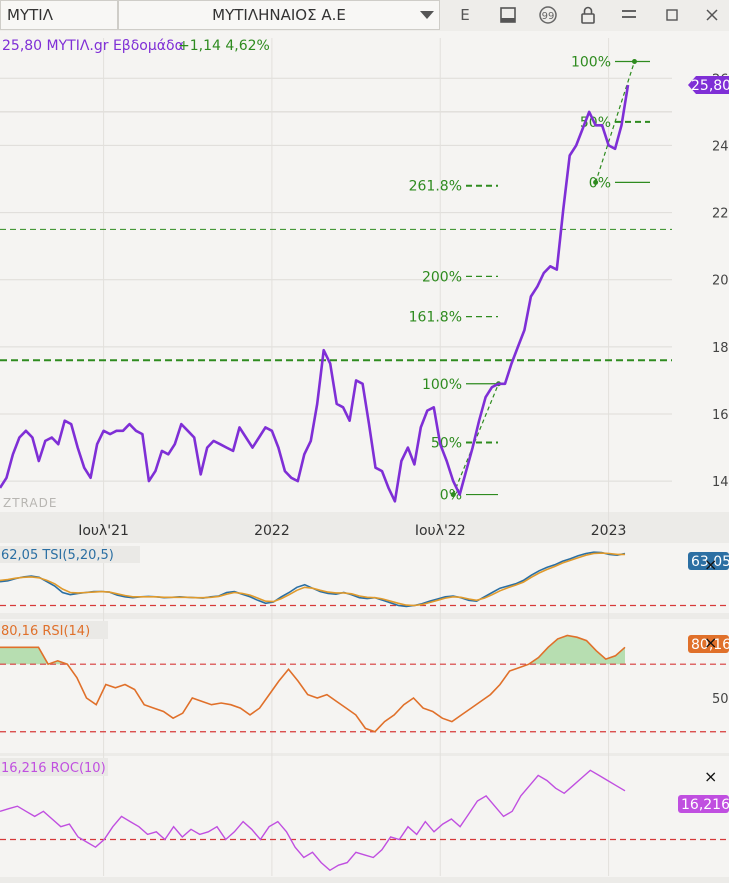  Describe the element at coordinates (672, 15) in the screenshot. I see `maximize-icon` at that location.